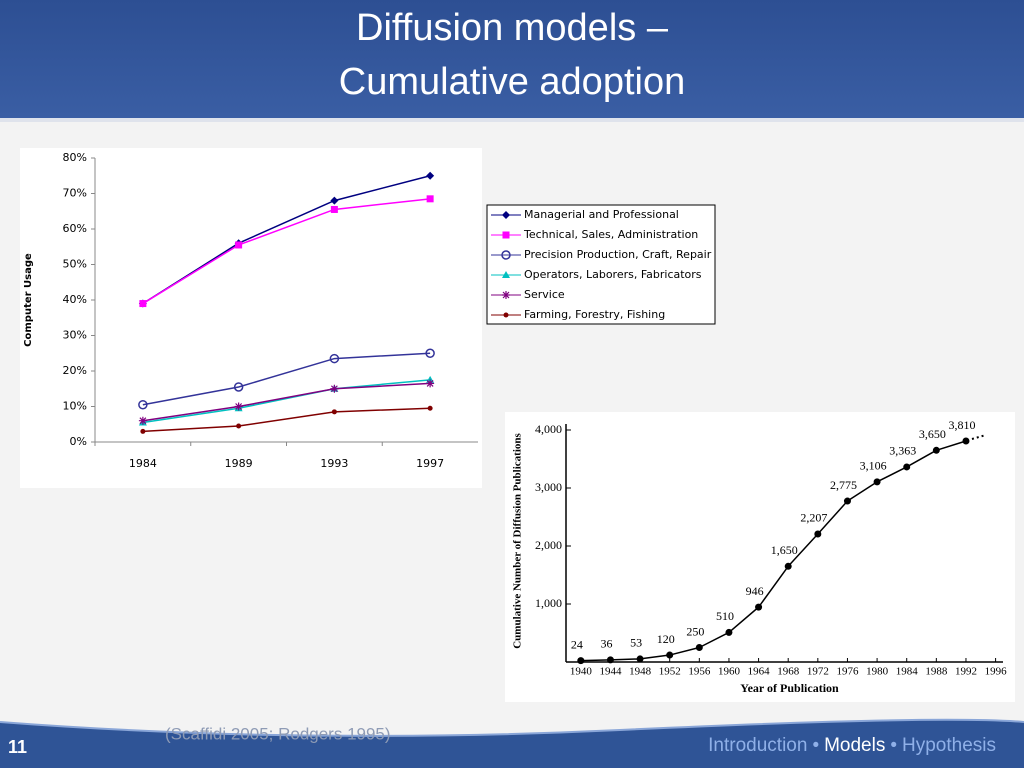 The width and height of the screenshot is (1024, 773). I want to click on x-axis-label: Year of Publication, so click(789, 688).